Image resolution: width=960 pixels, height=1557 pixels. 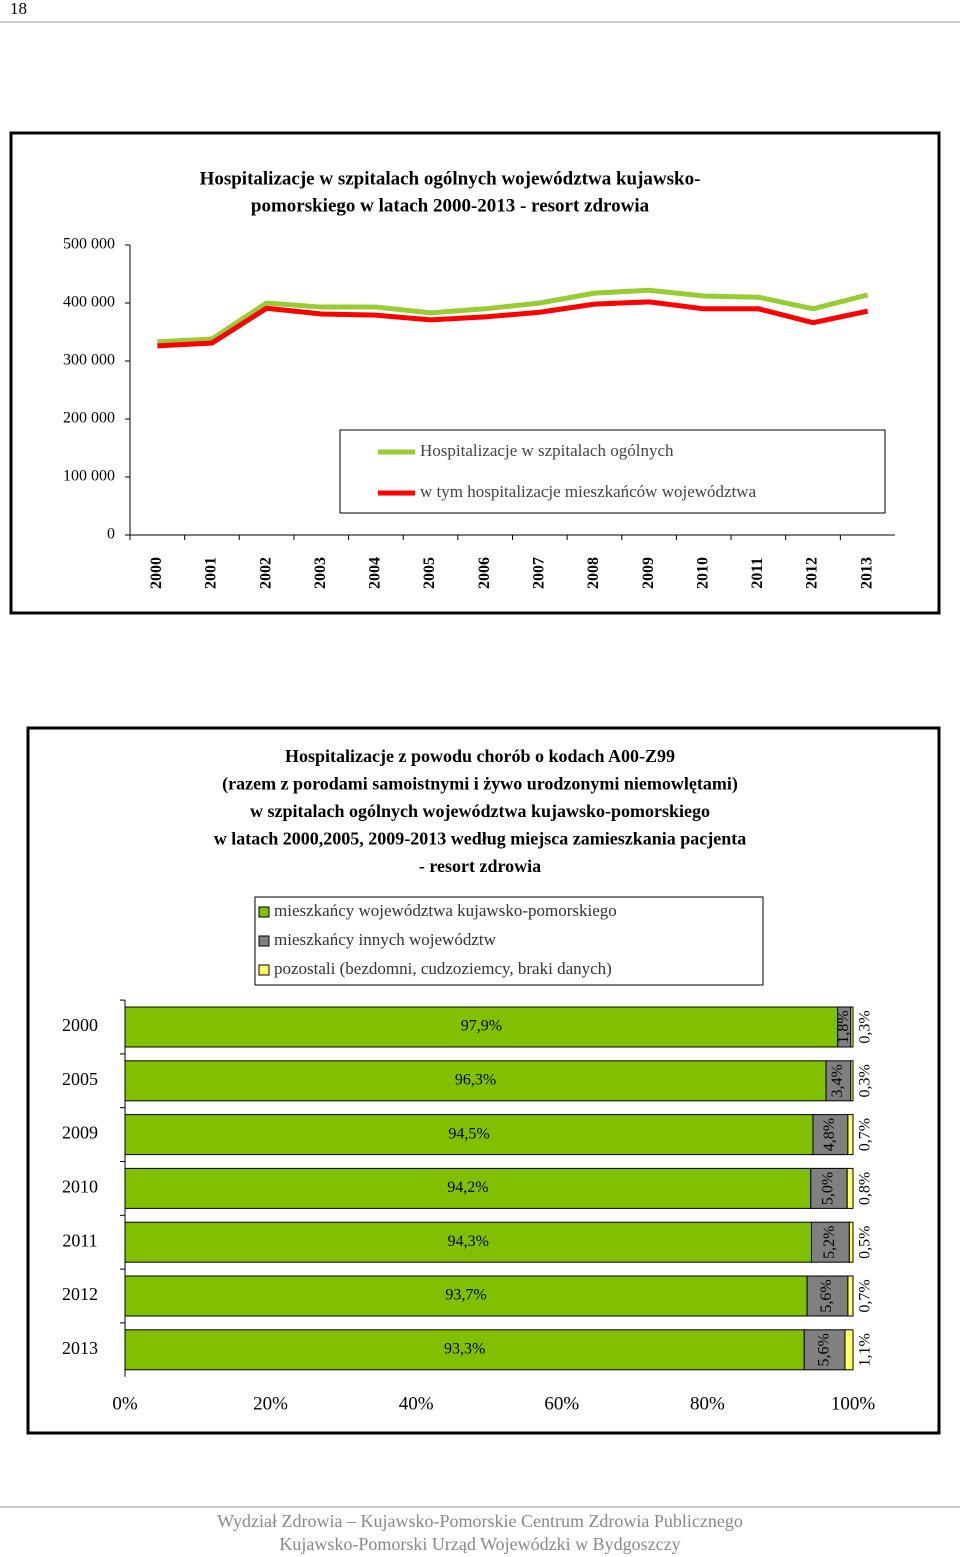 I want to click on data-label: 5,2%, so click(x=829, y=1242).